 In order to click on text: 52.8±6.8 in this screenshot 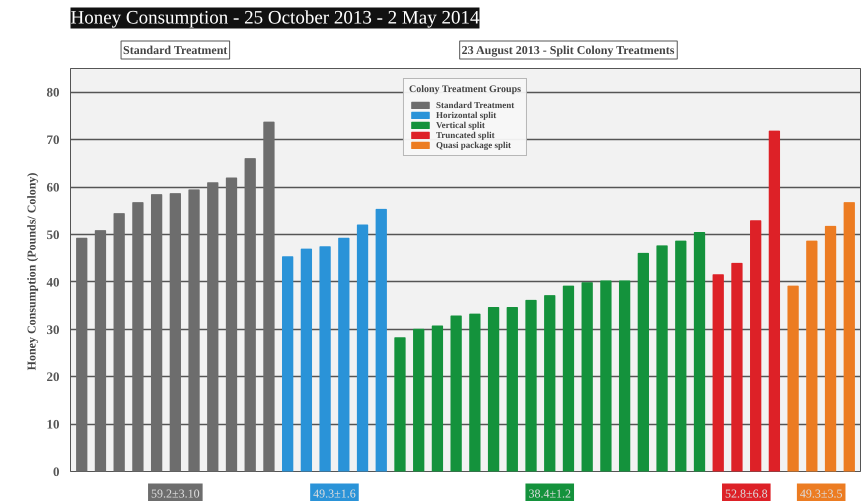, I will do `click(746, 493)`.